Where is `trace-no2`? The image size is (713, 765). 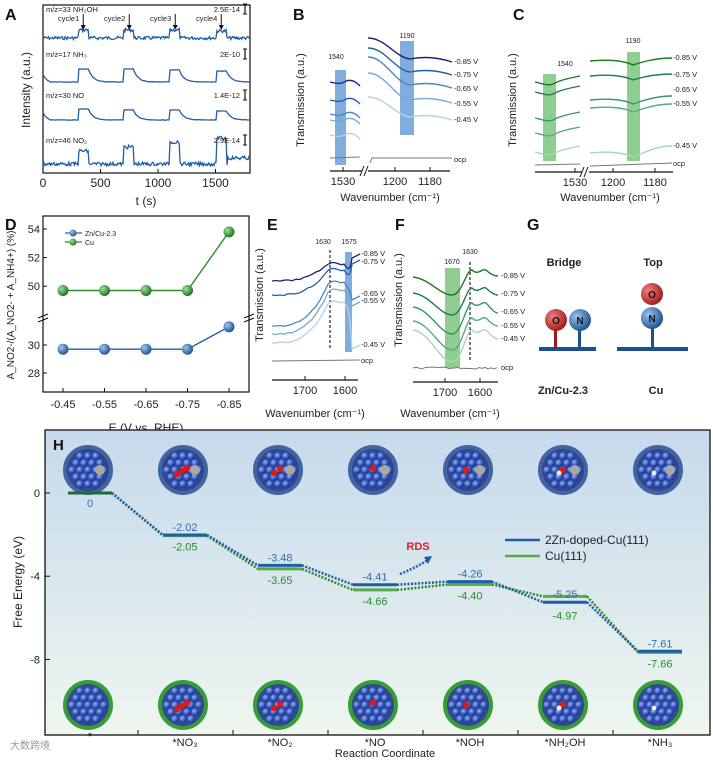
trace-no2 is located at coordinates (146, 151).